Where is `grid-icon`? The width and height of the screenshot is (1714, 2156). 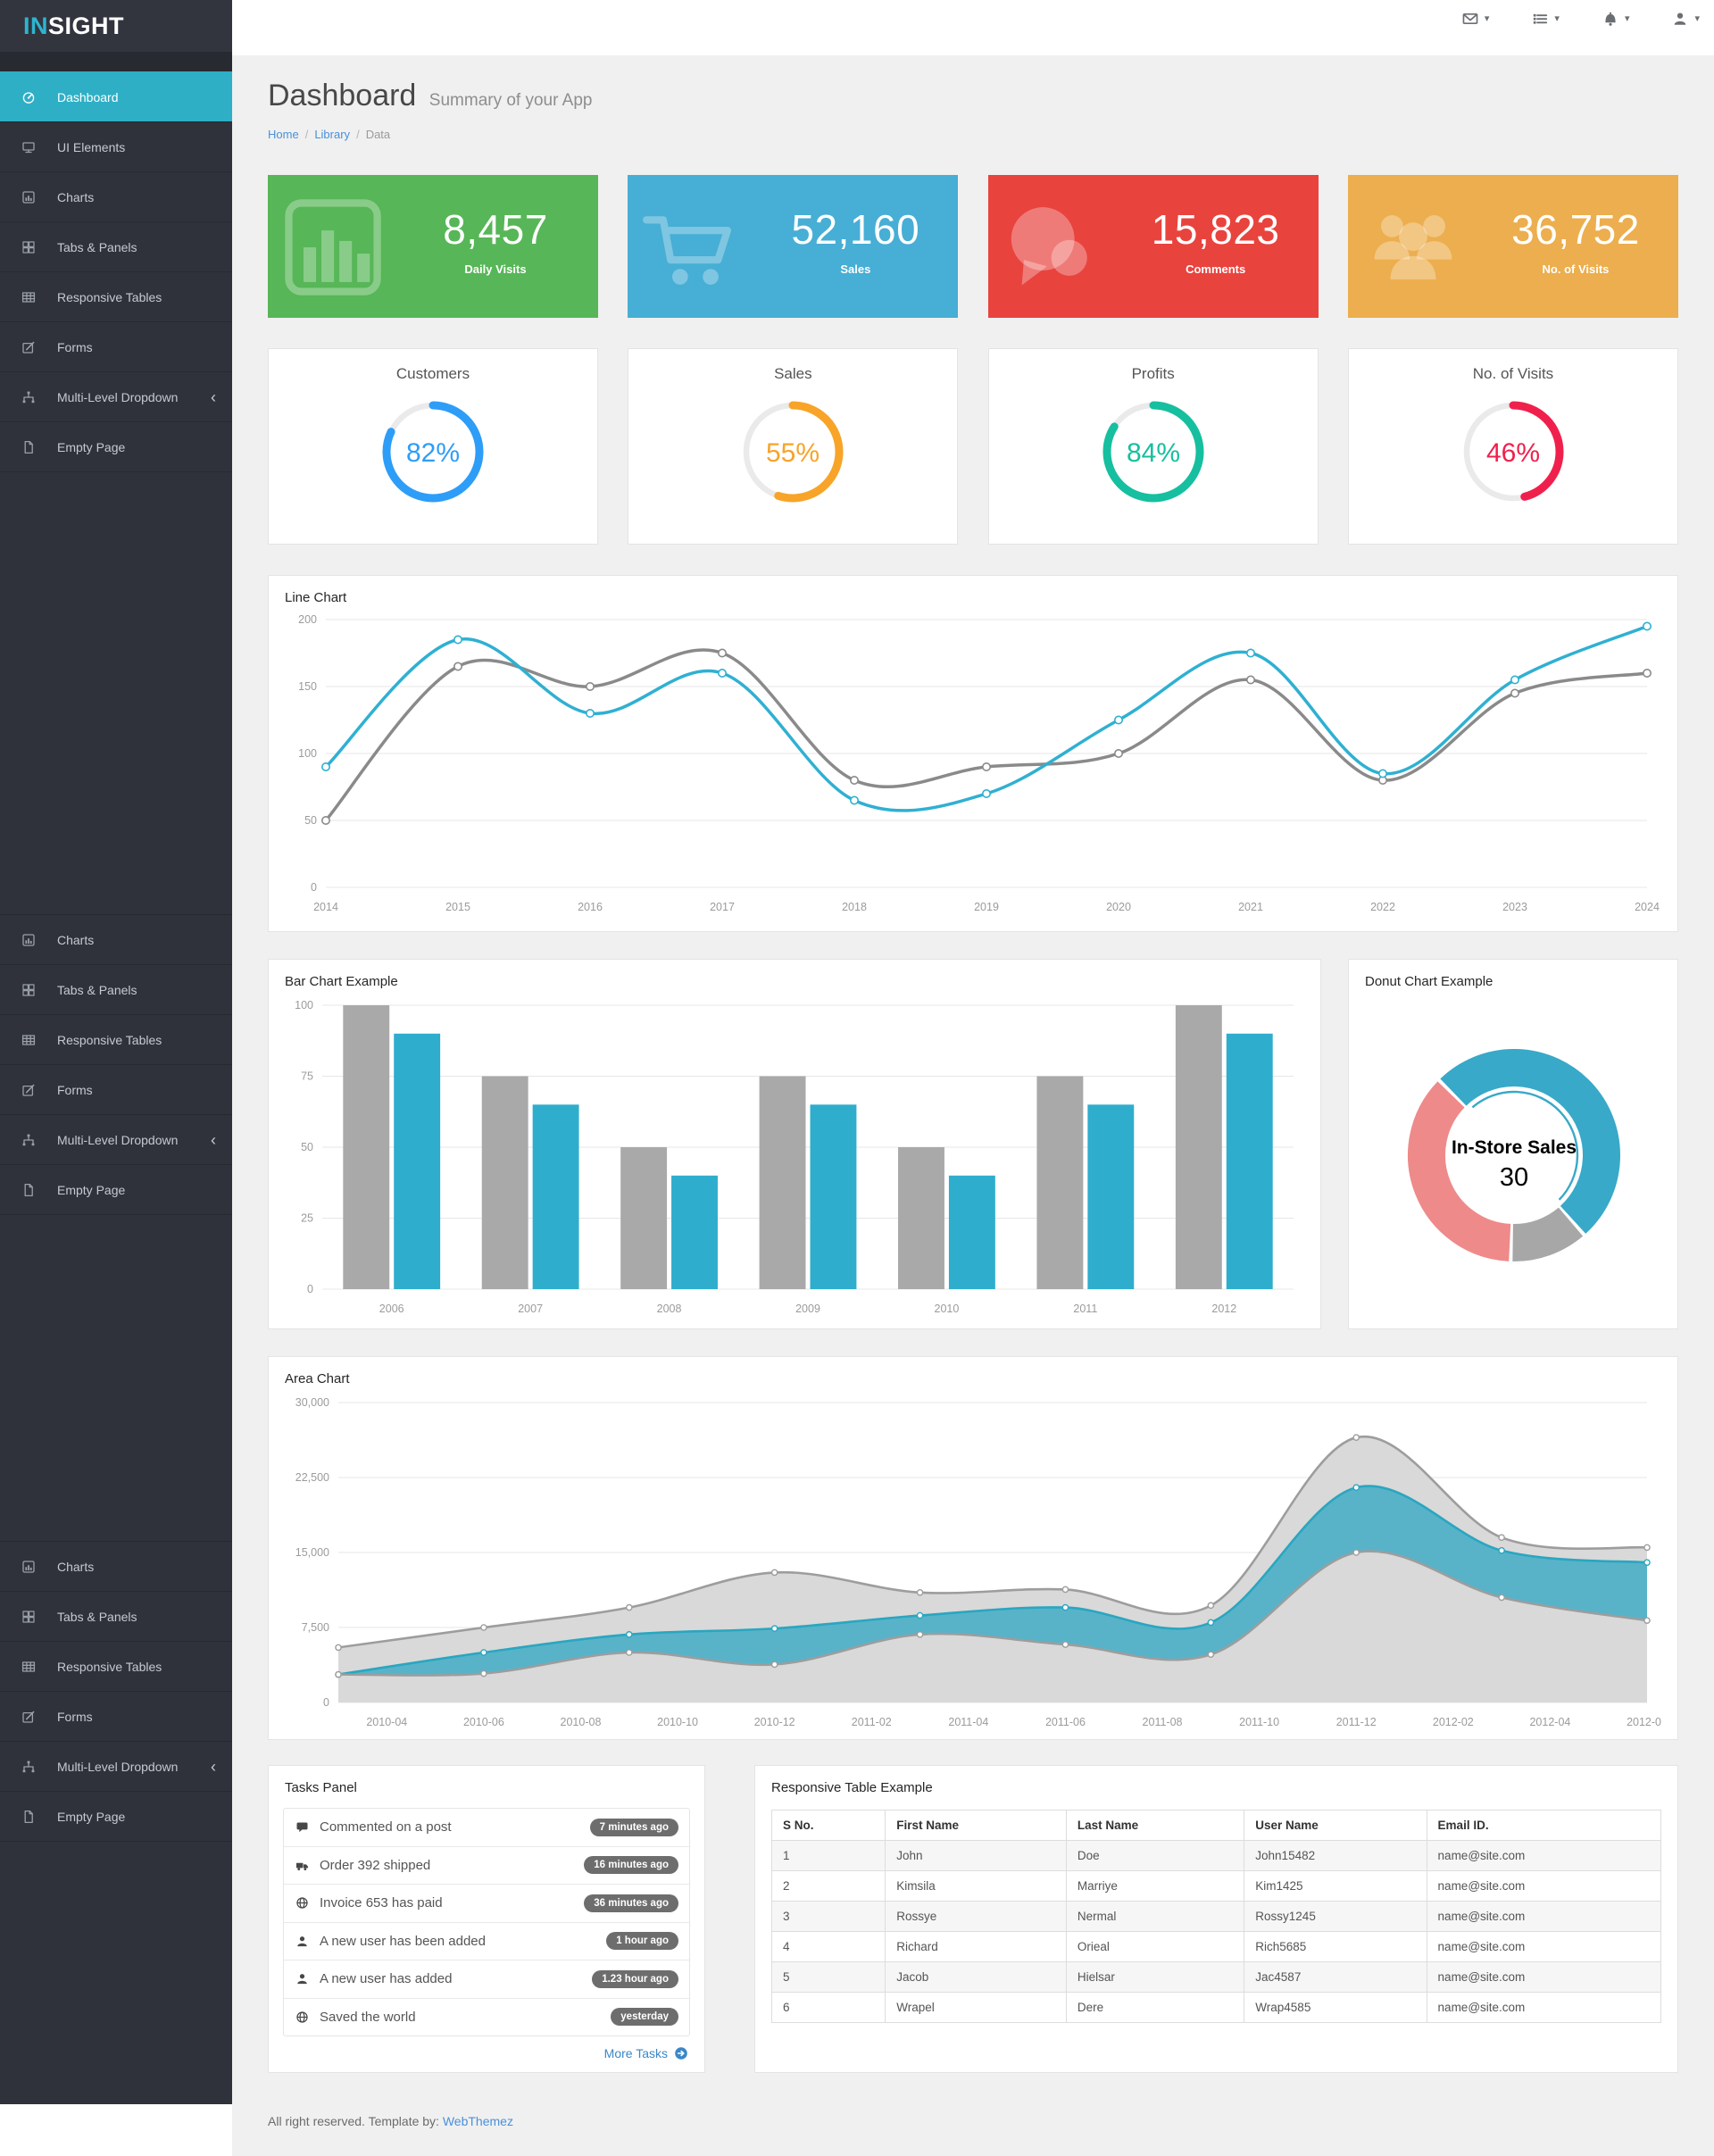 grid-icon is located at coordinates (28, 989).